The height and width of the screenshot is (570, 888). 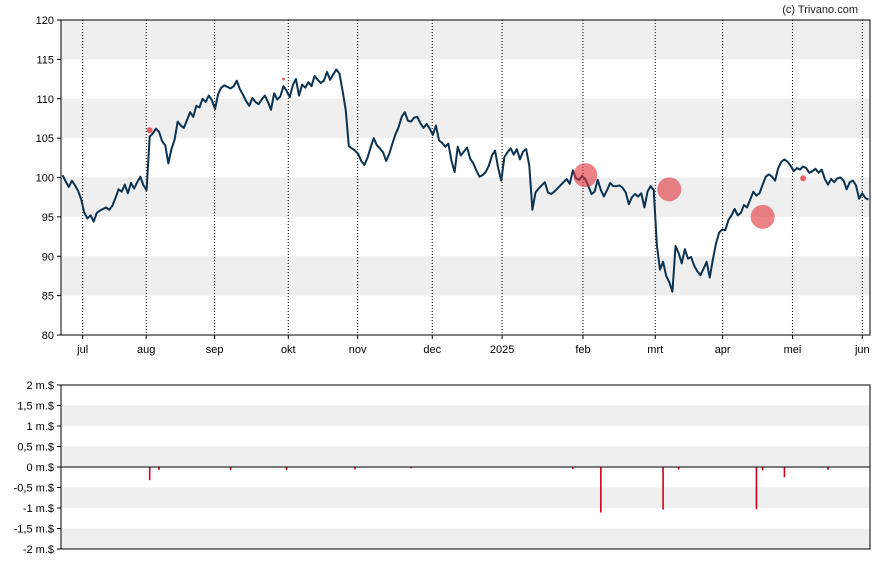 I want to click on x-tick-label-sep: sep, so click(x=215, y=350).